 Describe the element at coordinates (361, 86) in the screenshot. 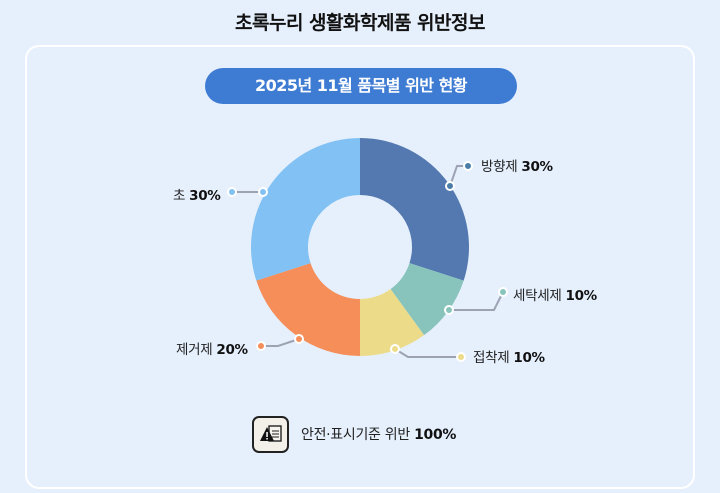

I see `chart-subtitle: 2025년 11월 품목별 위반 현황` at that location.